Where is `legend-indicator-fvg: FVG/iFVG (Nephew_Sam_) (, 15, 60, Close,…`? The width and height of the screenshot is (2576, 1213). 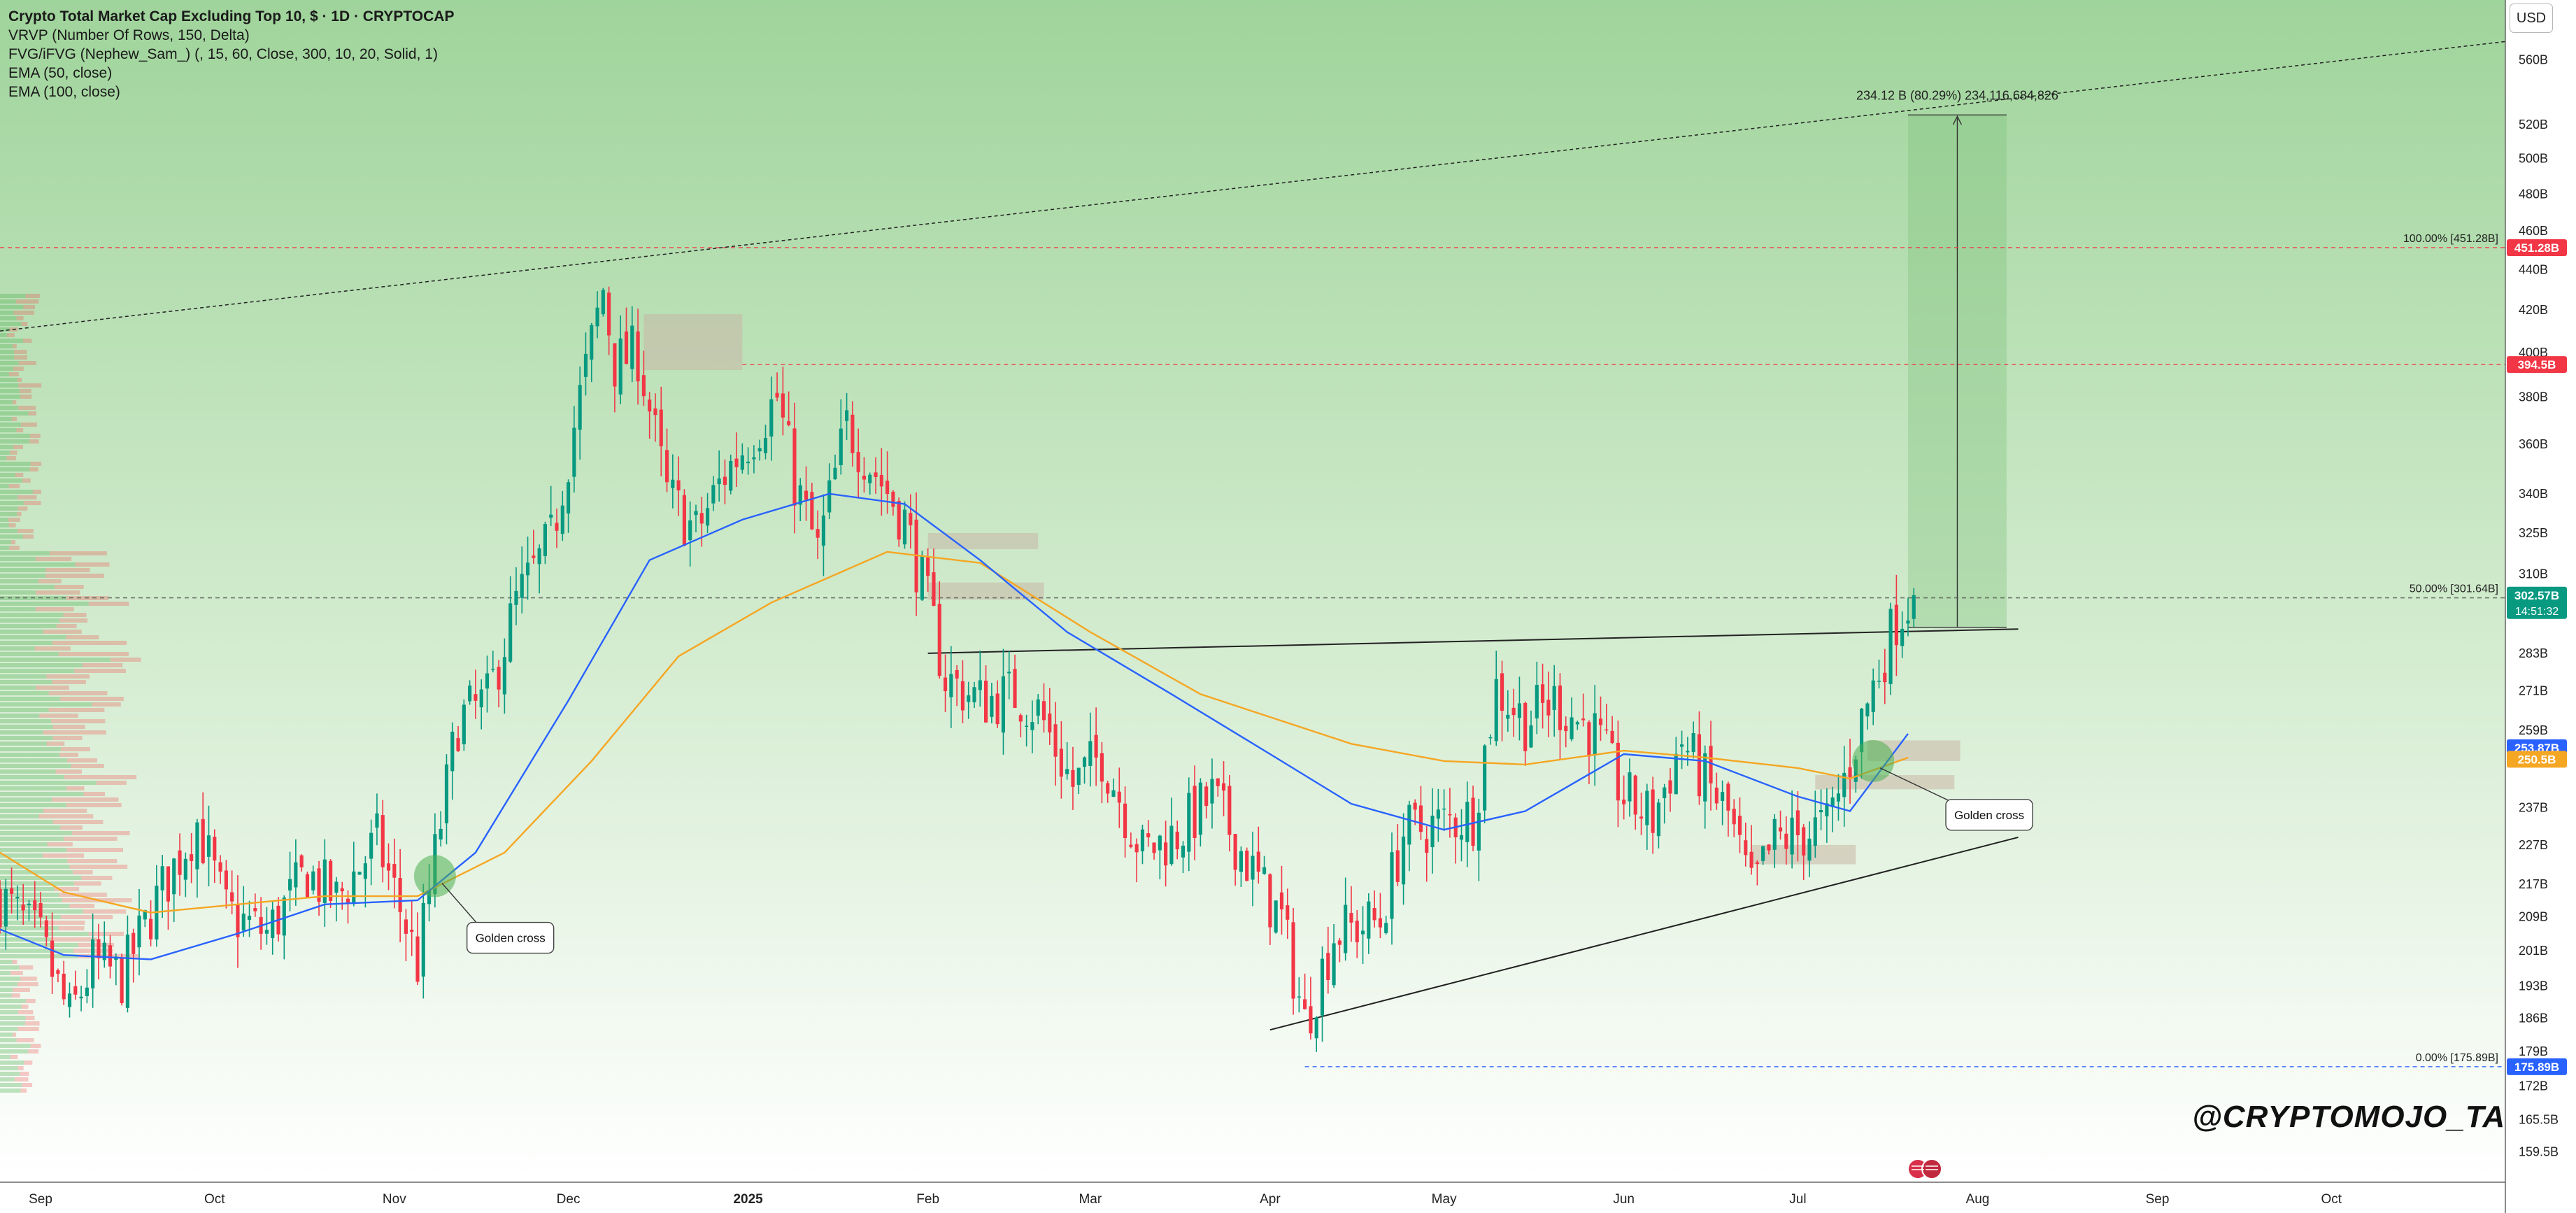 legend-indicator-fvg: FVG/iFVG (Nephew_Sam_) (, 15, 60, Close,… is located at coordinates (223, 54).